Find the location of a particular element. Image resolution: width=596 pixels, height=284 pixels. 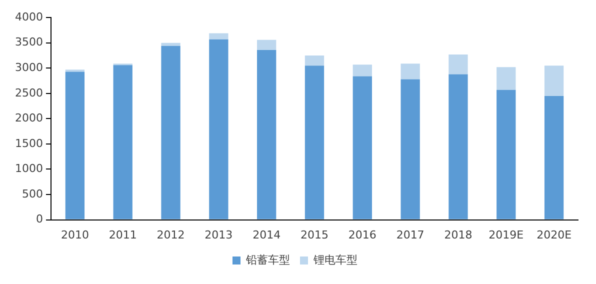

legend-label: 锂电车型 is located at coordinates (335, 259).